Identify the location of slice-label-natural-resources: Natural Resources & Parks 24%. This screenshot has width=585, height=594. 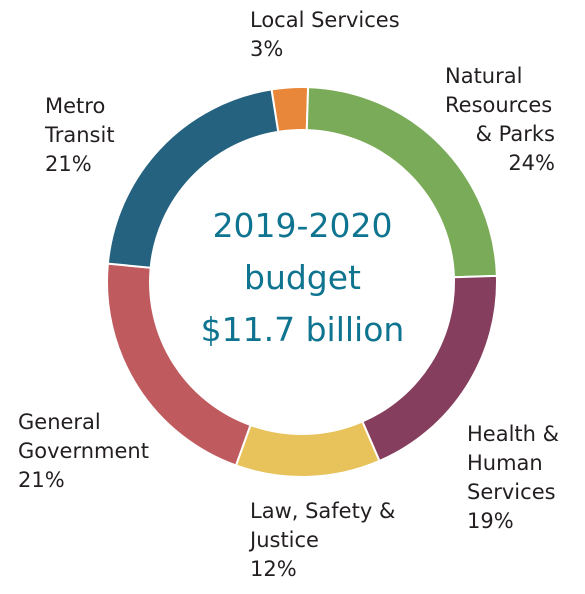
(500, 120).